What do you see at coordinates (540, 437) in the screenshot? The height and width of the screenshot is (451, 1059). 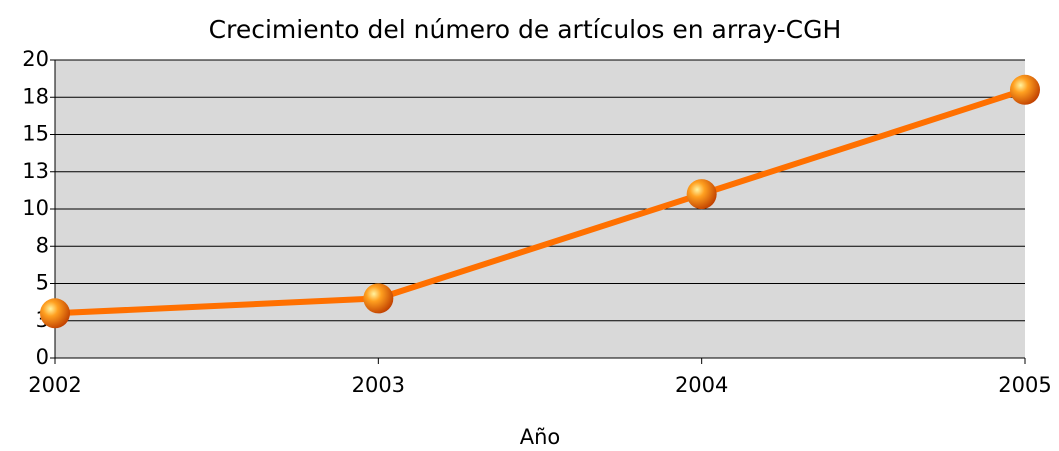 I see `x-axis-label: Año` at bounding box center [540, 437].